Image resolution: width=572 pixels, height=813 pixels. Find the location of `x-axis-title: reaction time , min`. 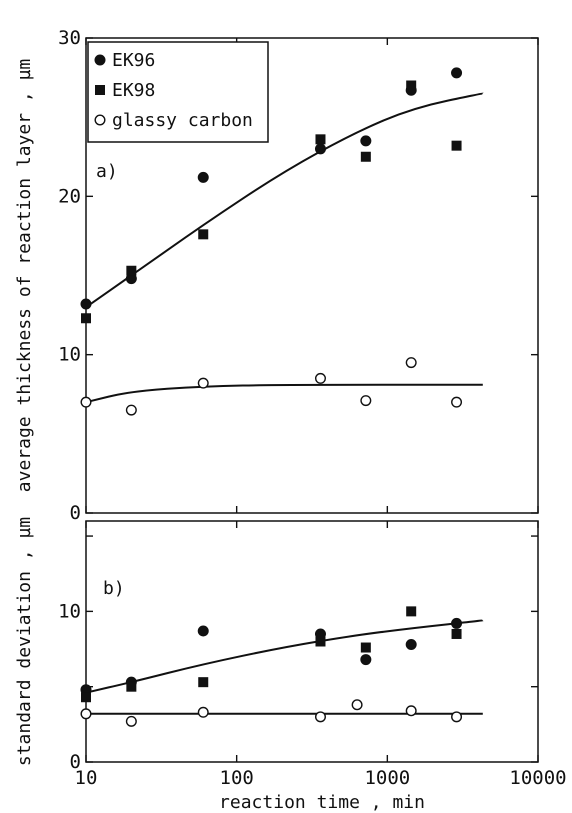

x-axis-title: reaction time , min is located at coordinates (322, 802).